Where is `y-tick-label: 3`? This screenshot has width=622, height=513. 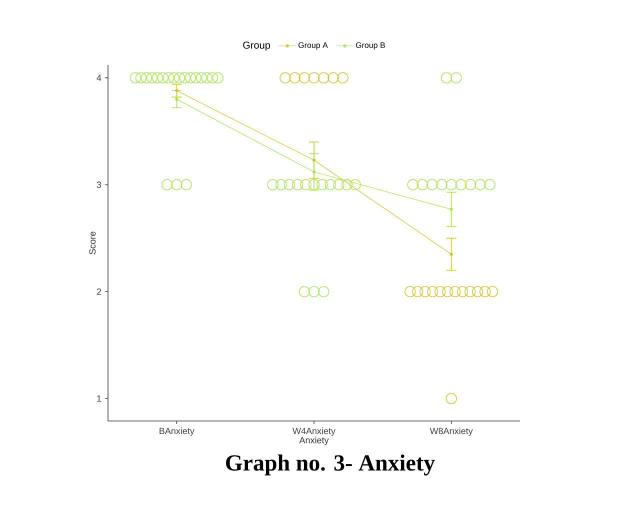
y-tick-label: 3 is located at coordinates (99, 185).